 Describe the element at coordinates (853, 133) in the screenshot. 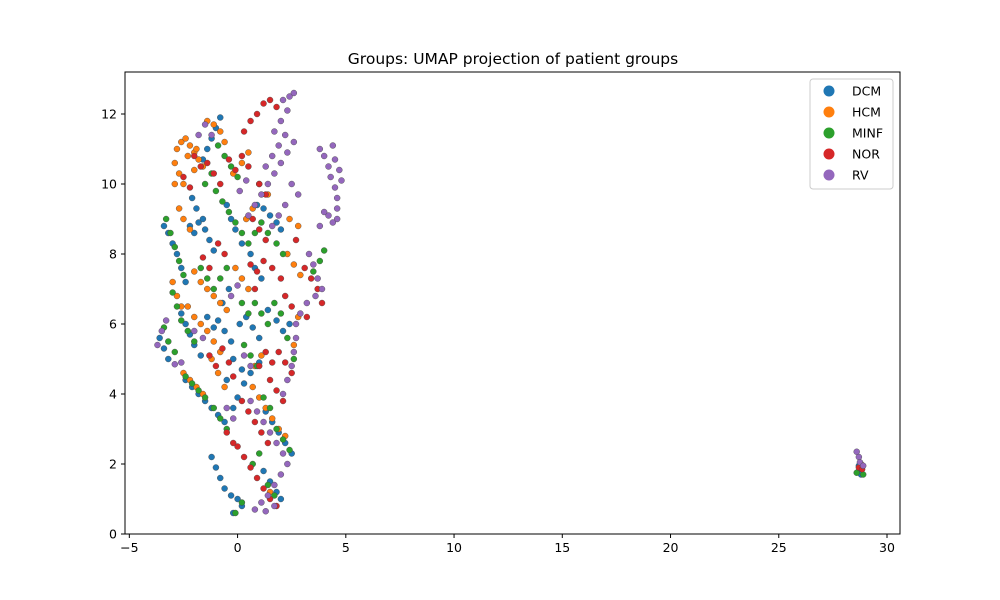

I see `legend-entries: DCM HCM MINF NOR RV` at that location.